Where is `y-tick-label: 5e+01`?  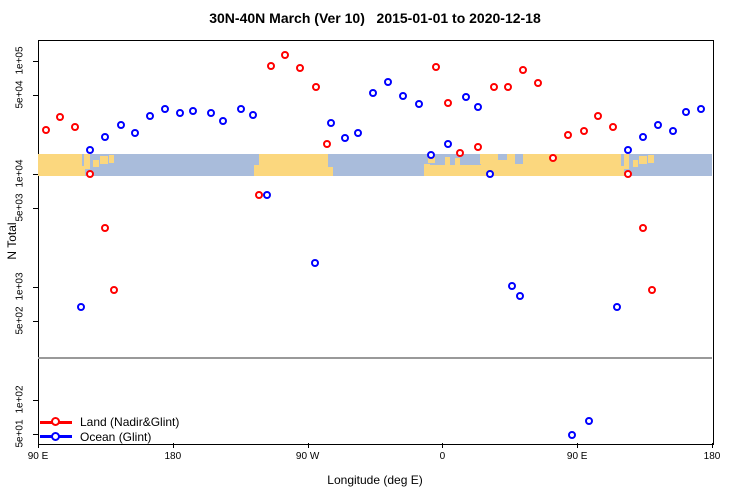 y-tick-label: 5e+01 is located at coordinates (20, 433).